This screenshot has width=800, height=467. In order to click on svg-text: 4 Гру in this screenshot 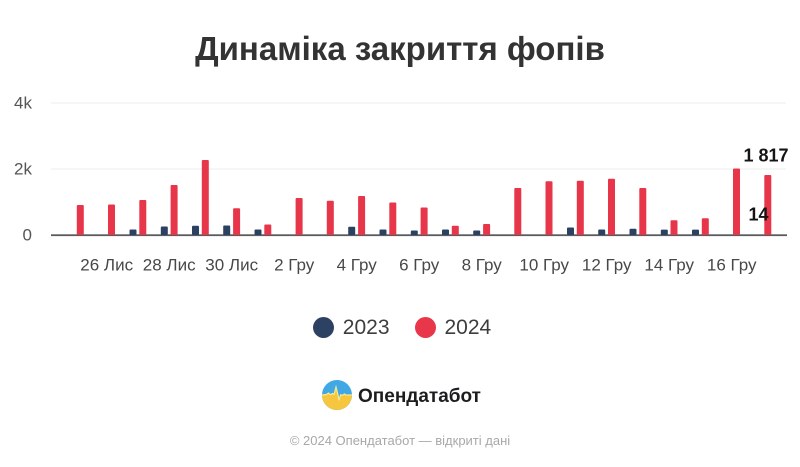, I will do `click(357, 265)`.